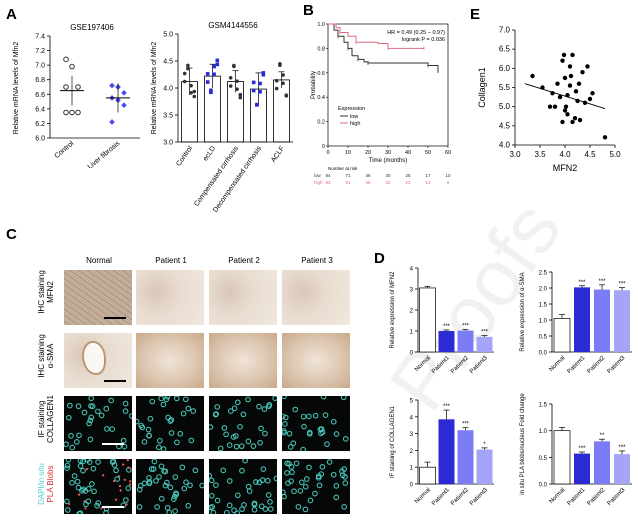  What do you see at coordinates (171, 260) in the screenshot?
I see `col-label-patient1: Patient 1` at bounding box center [171, 260].